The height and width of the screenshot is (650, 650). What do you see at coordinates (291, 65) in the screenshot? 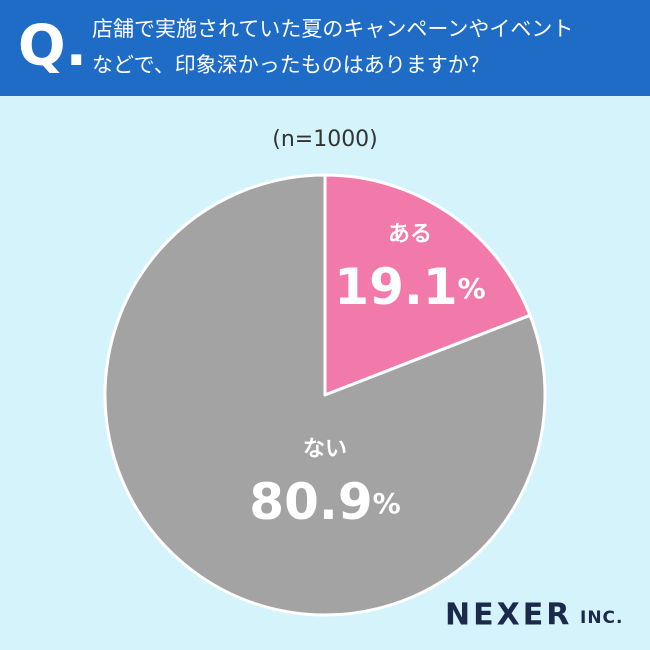
I see `chart-title: などで、印象深かったものはありますか？` at bounding box center [291, 65].